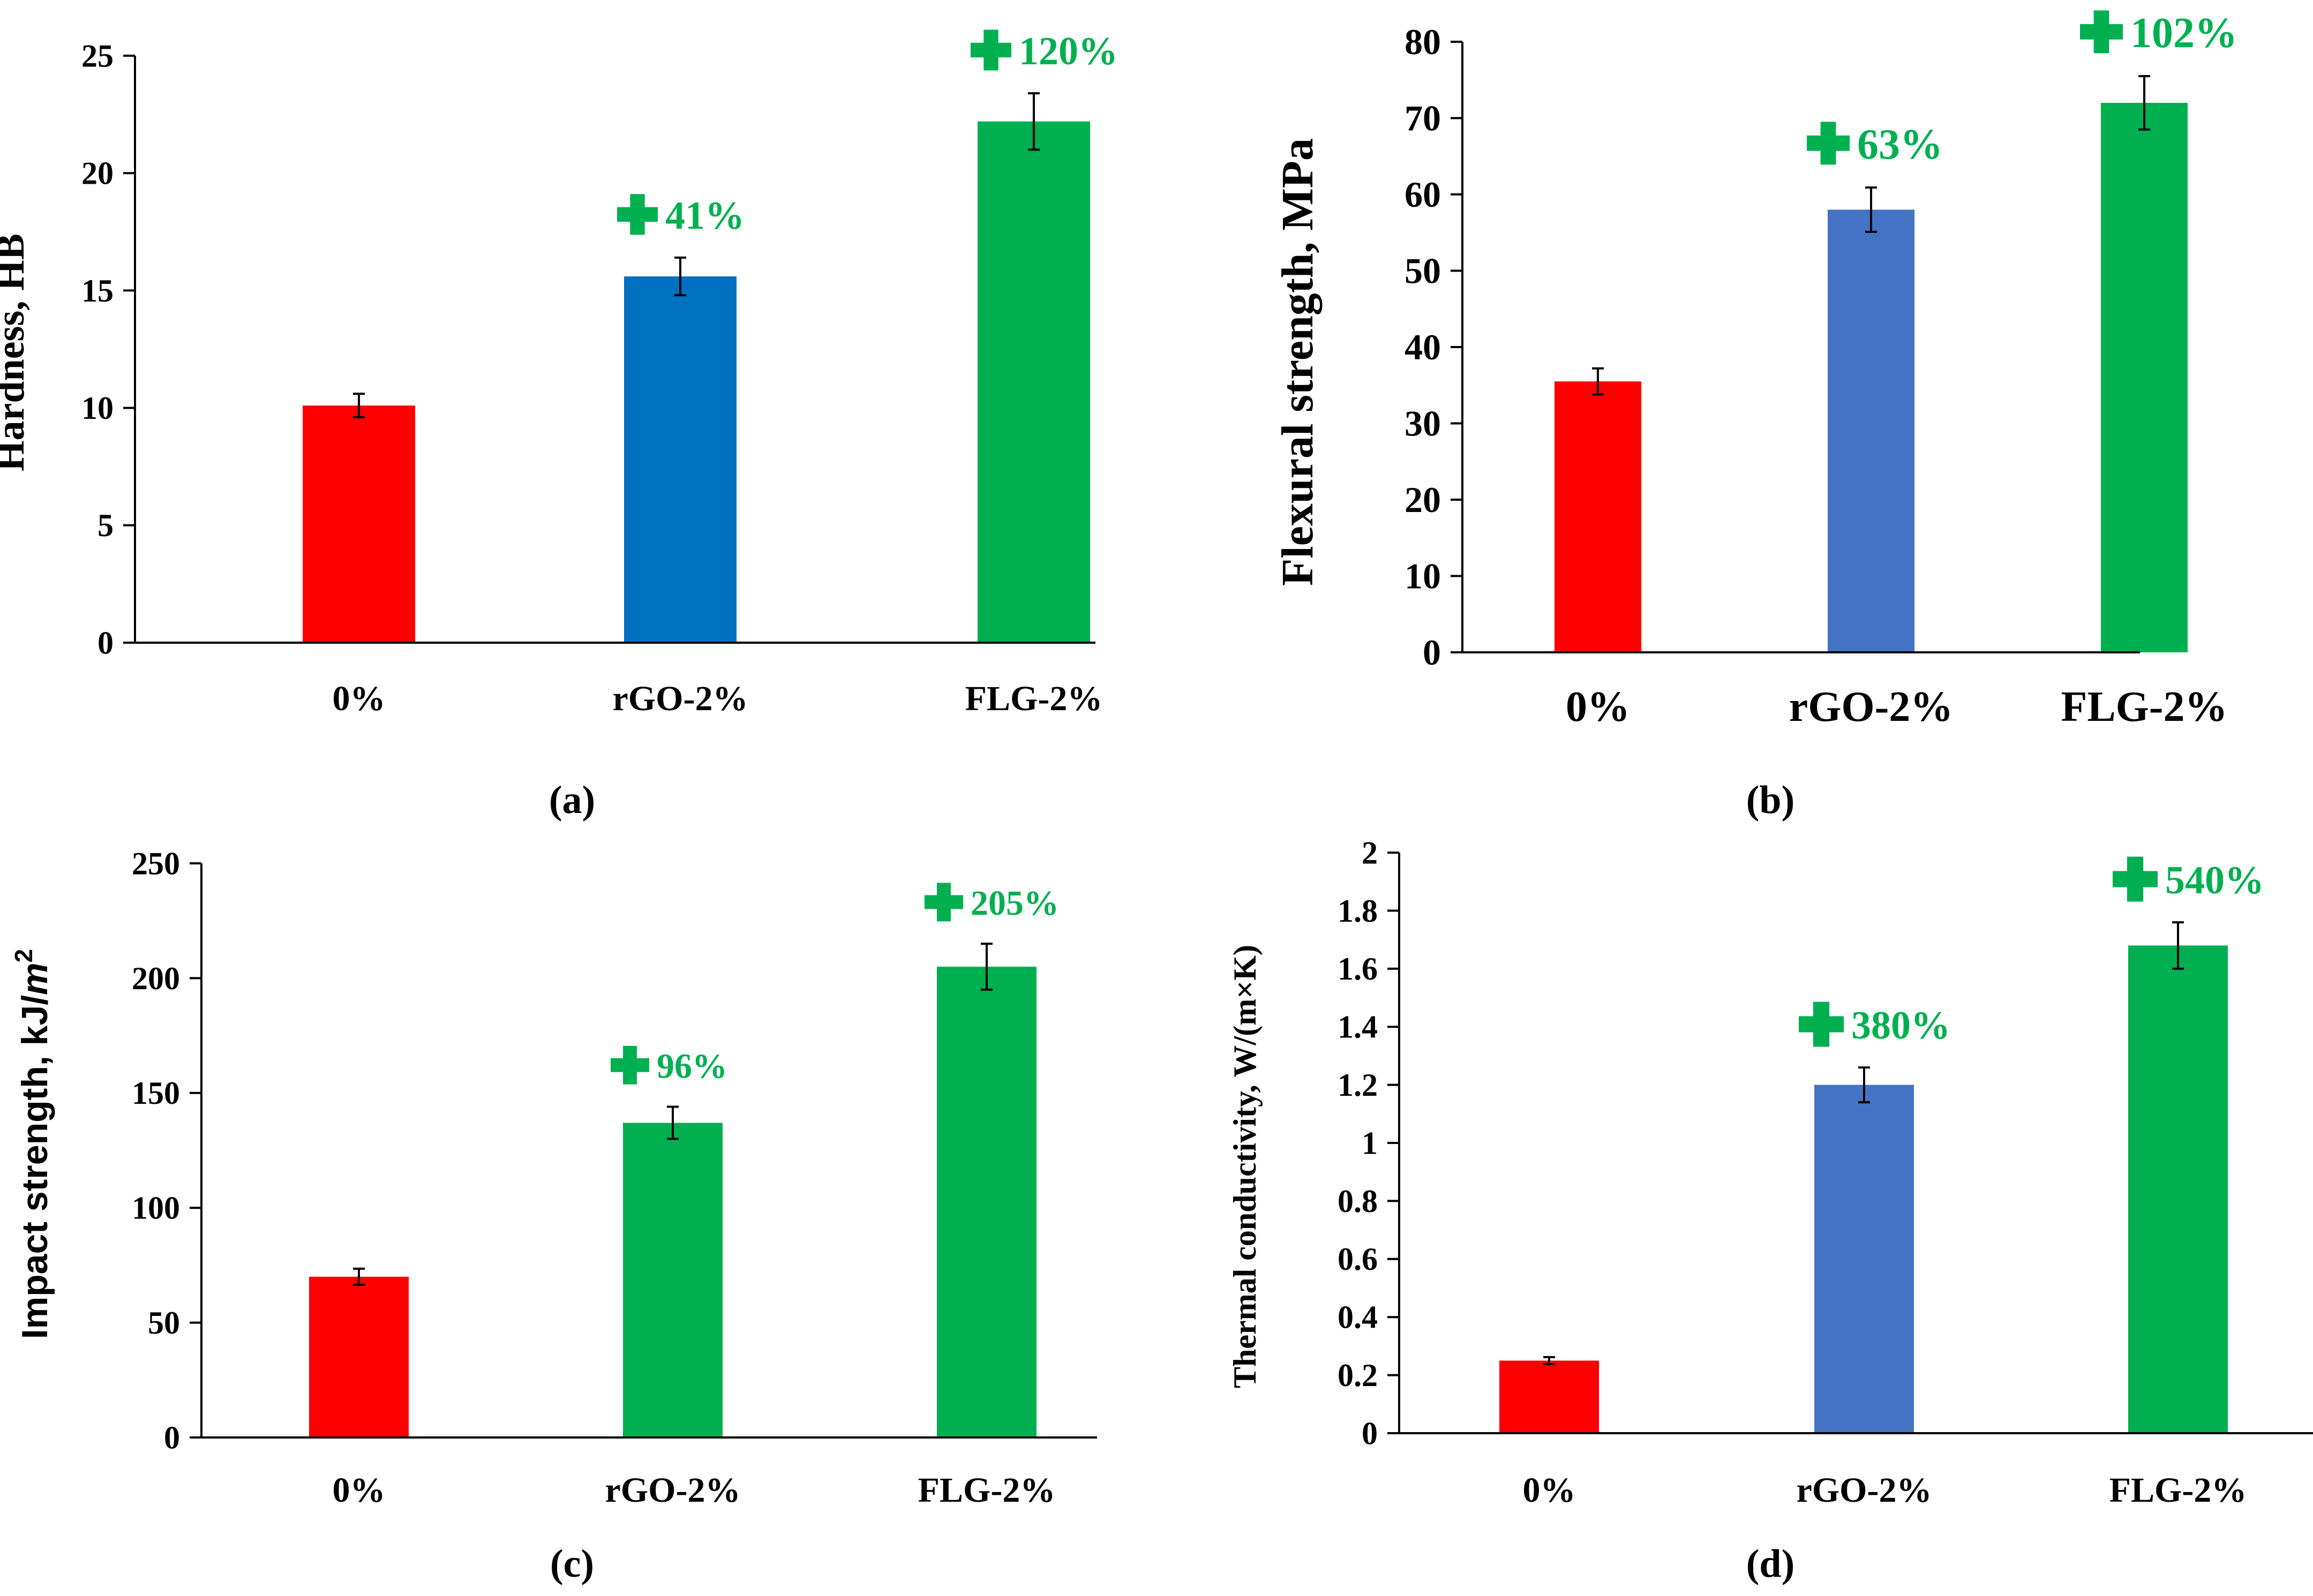 This screenshot has height=1596, width=2313. I want to click on y-tick-label: 250, so click(156, 863).